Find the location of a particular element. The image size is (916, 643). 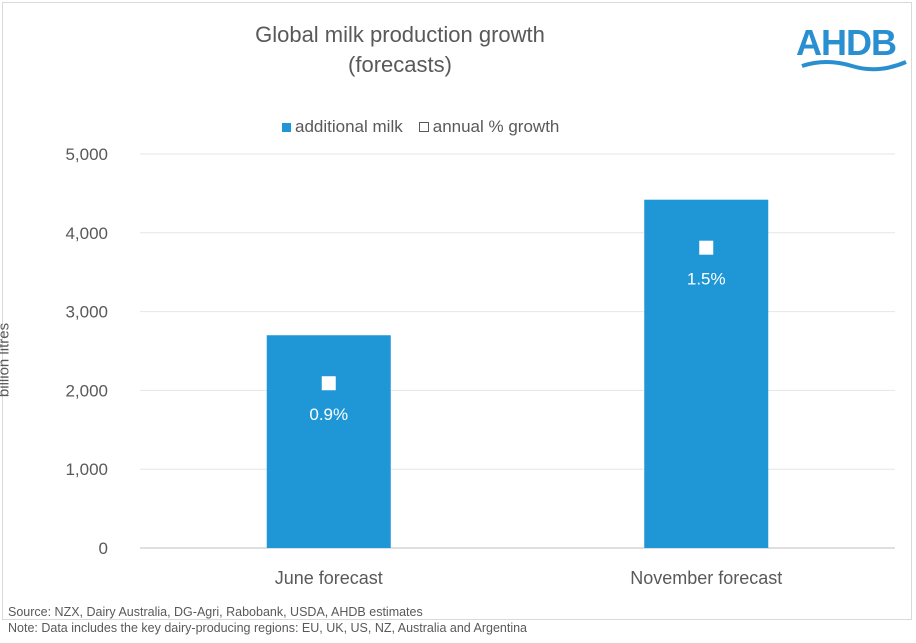

legend-swatch-marker is located at coordinates (423, 127).